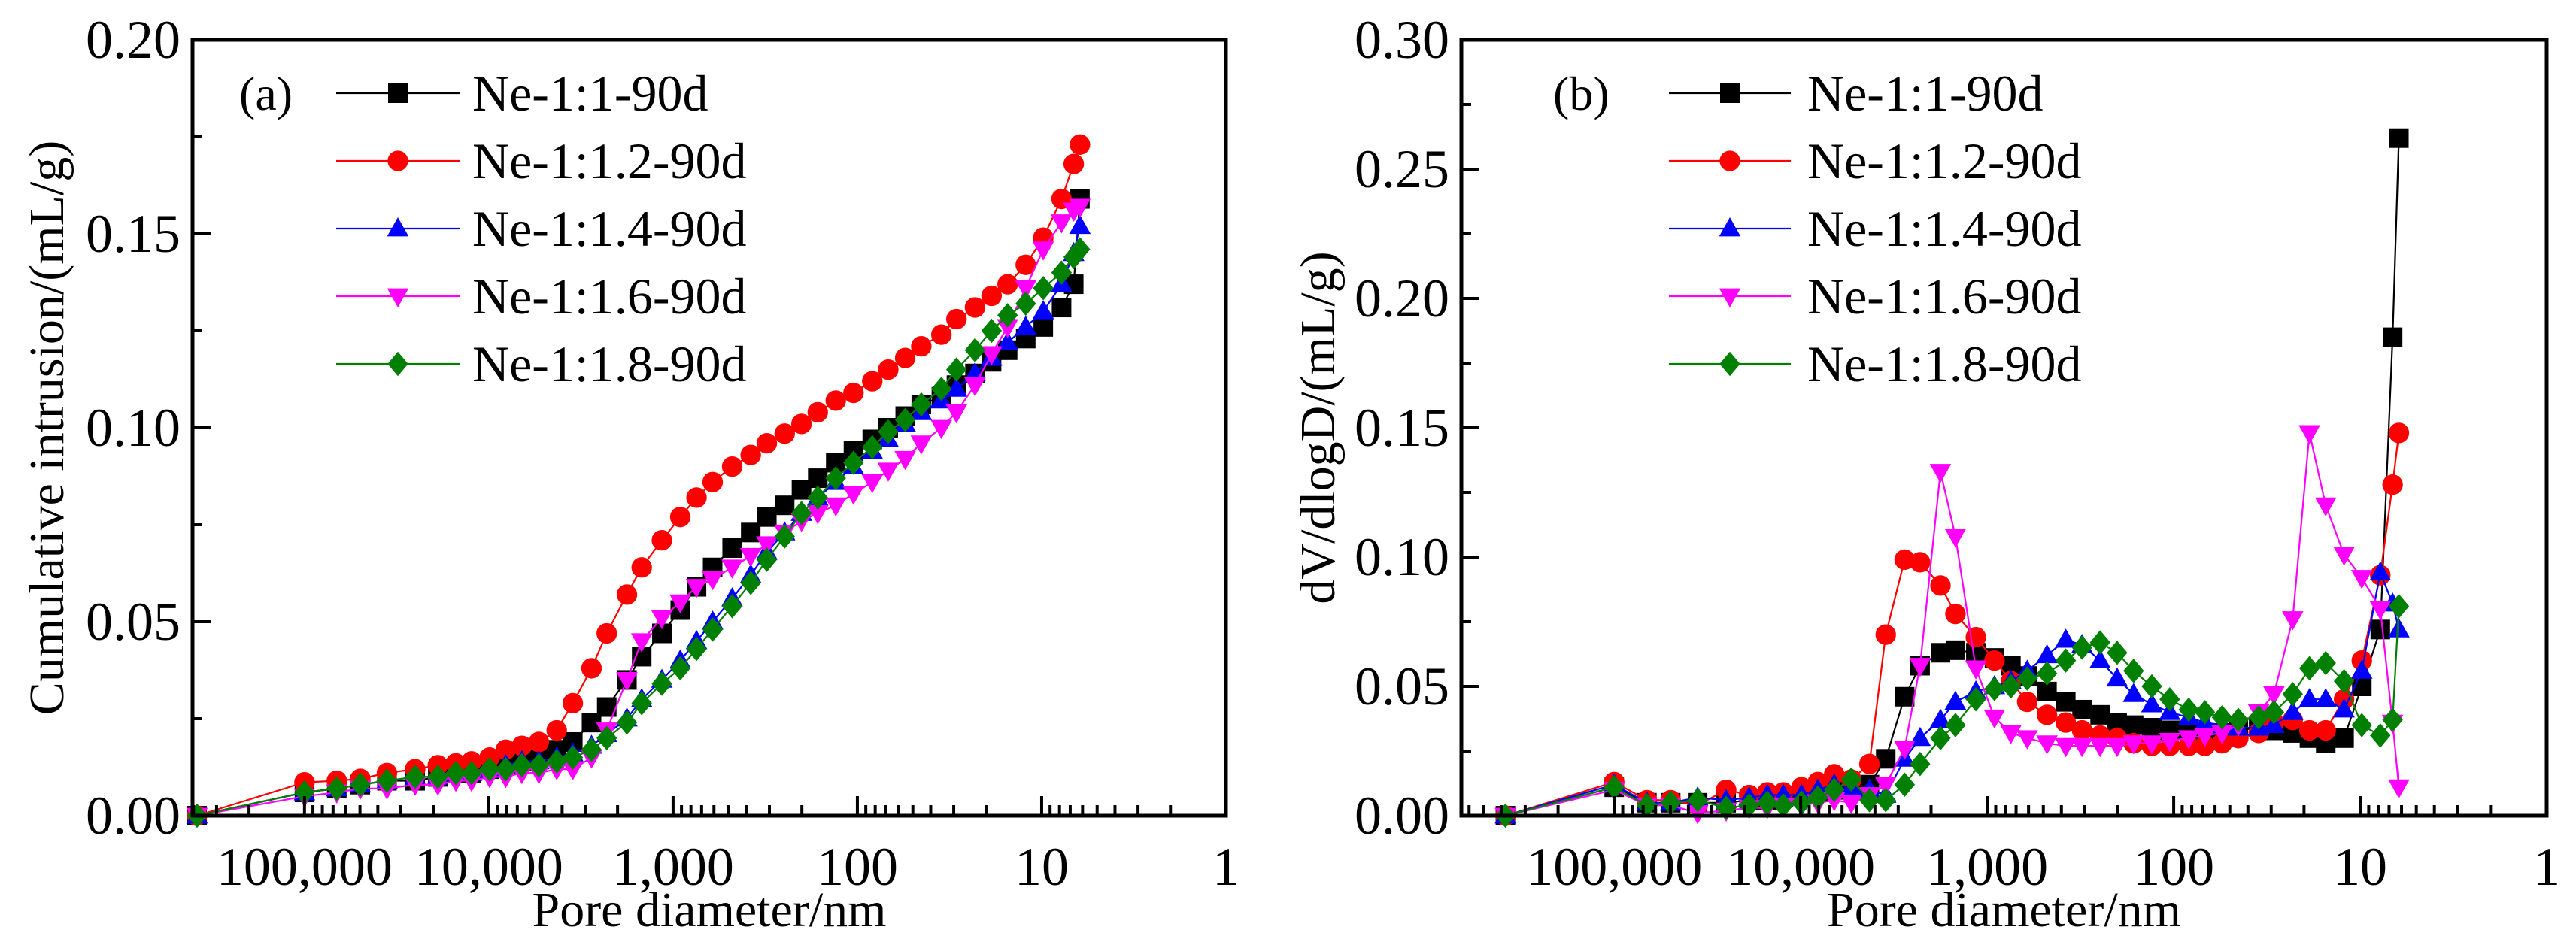 The width and height of the screenshot is (2576, 951). What do you see at coordinates (1402, 169) in the screenshot?
I see `y-tick-label: 0.25` at bounding box center [1402, 169].